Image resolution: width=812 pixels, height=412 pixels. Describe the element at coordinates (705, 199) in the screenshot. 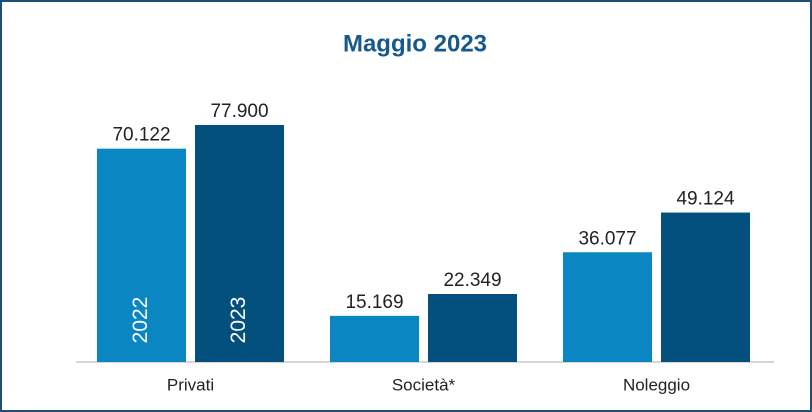

I see `data-label: 49.124` at that location.